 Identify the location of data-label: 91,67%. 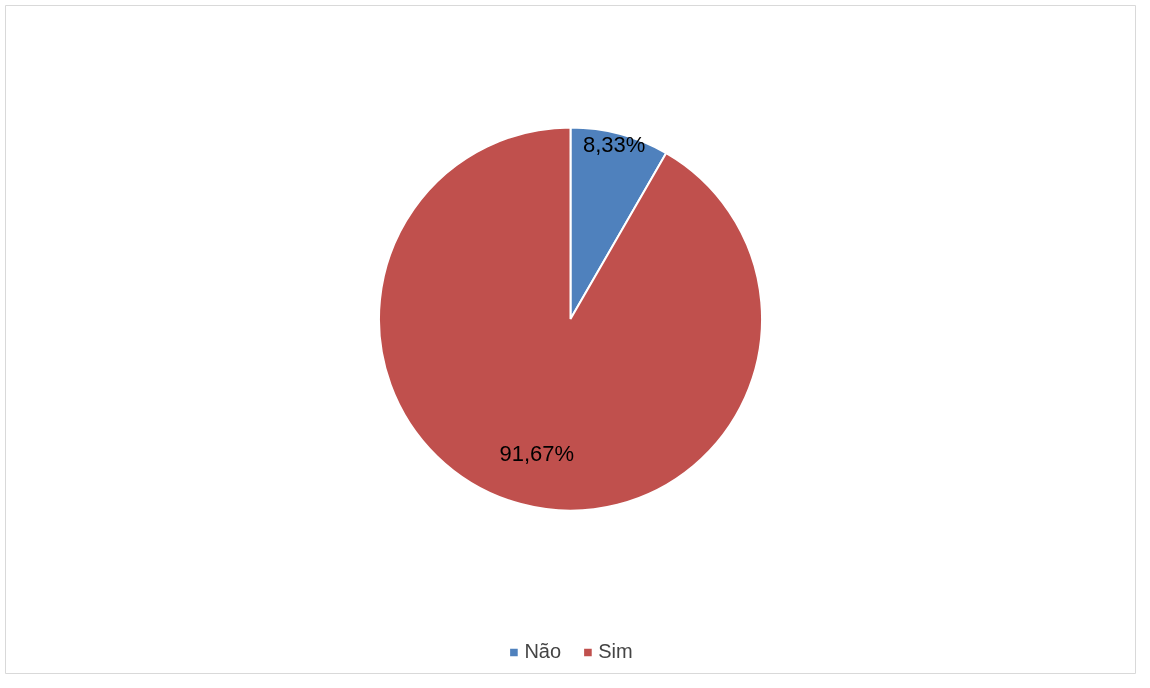
(537, 454).